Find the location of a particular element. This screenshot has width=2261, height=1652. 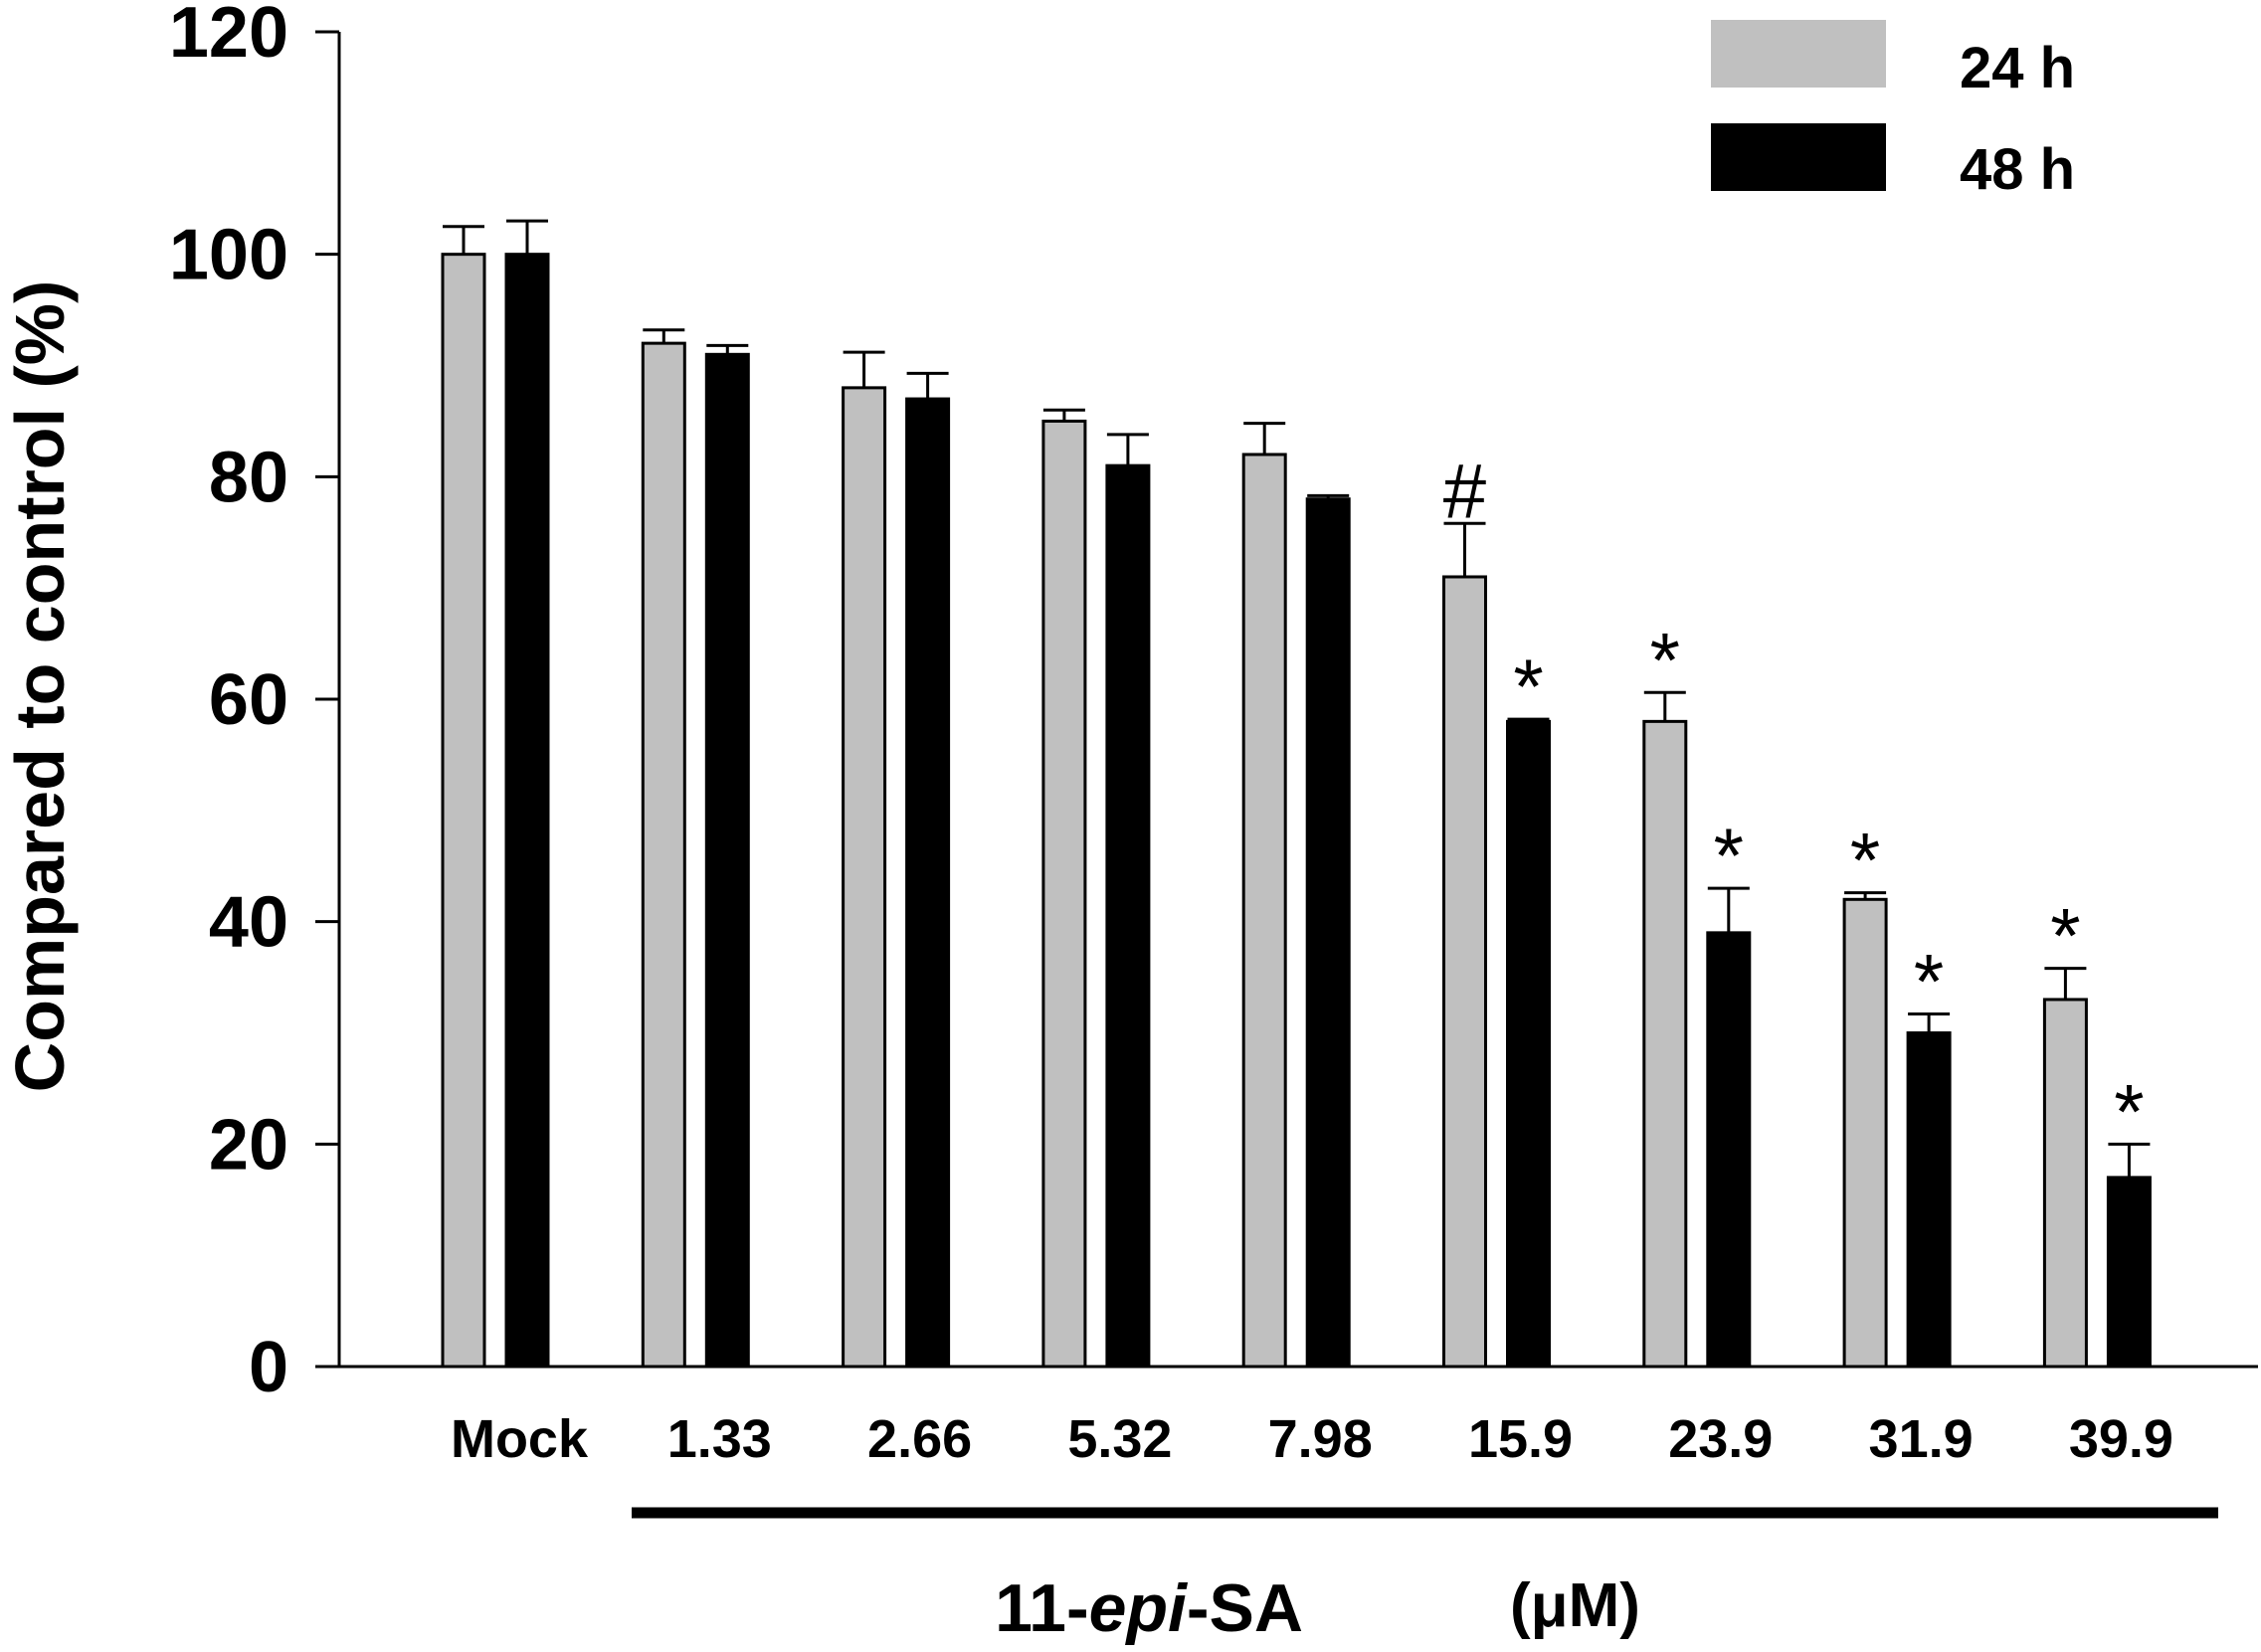

y-axis-title: Compared to control (%) is located at coordinates (40, 686).